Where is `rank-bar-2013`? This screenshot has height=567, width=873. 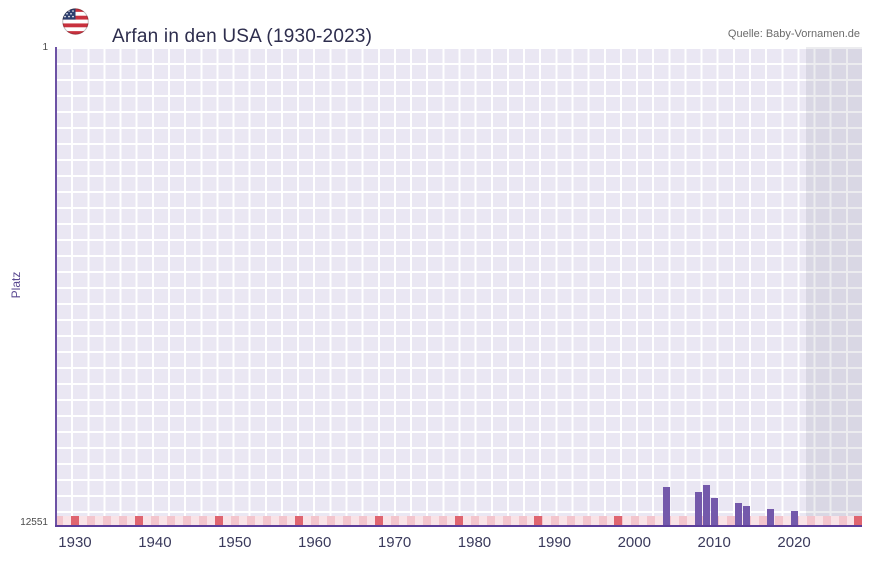 rank-bar-2013 is located at coordinates (738, 514).